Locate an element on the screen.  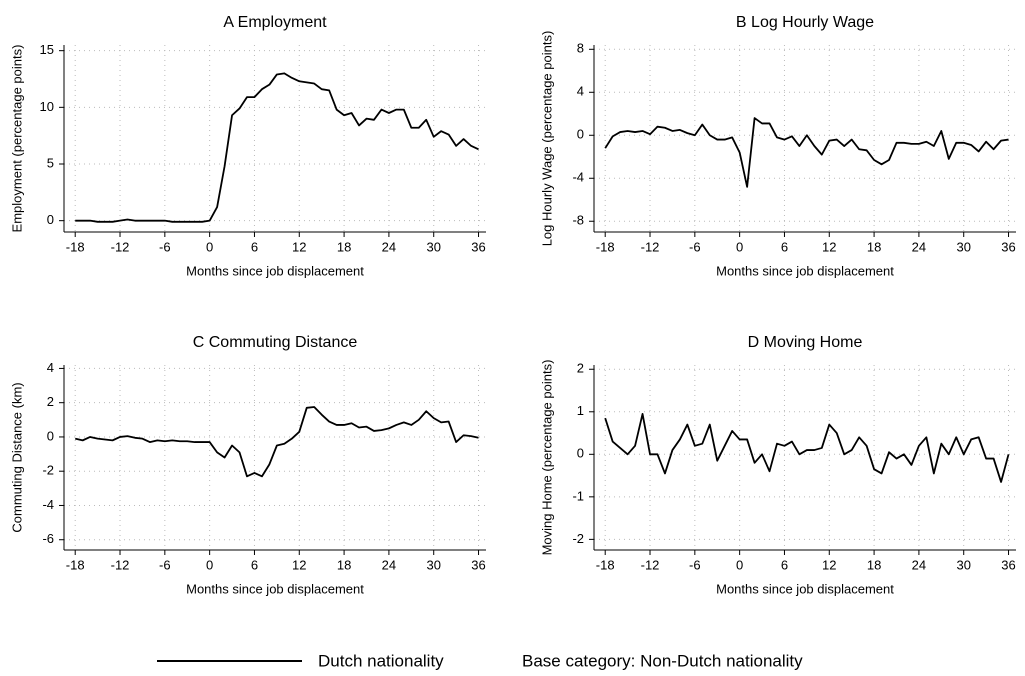
chart-title: B Log Hourly Wage is located at coordinates (805, 22).